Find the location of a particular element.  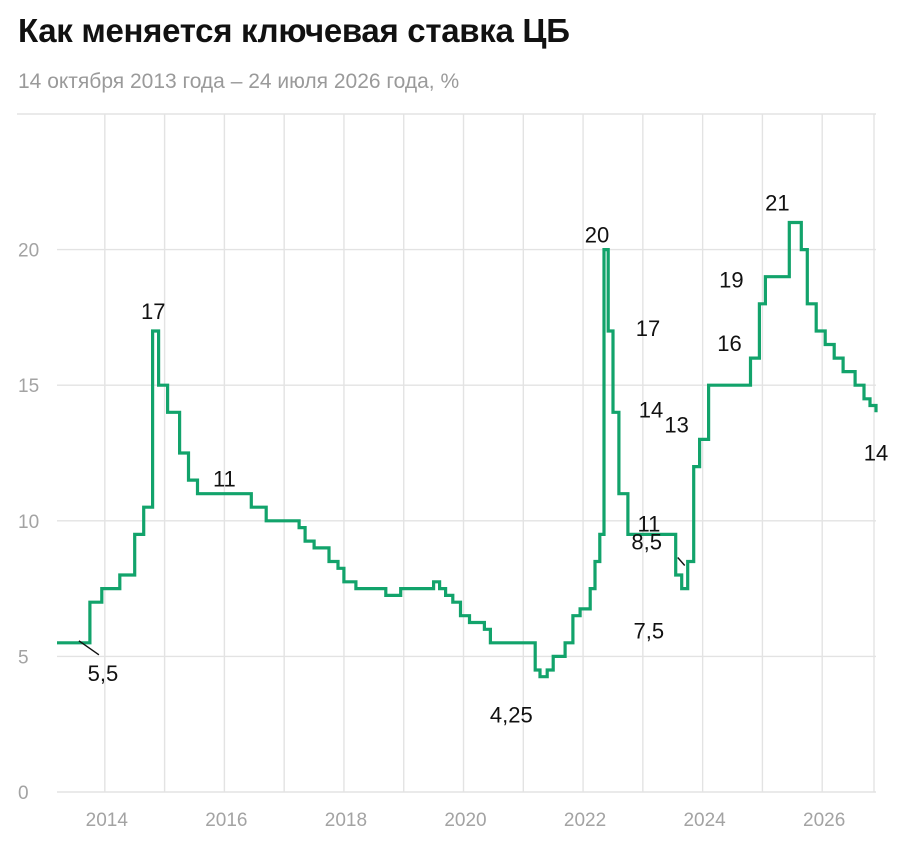

x-tick-label: 2020 is located at coordinates (465, 820).